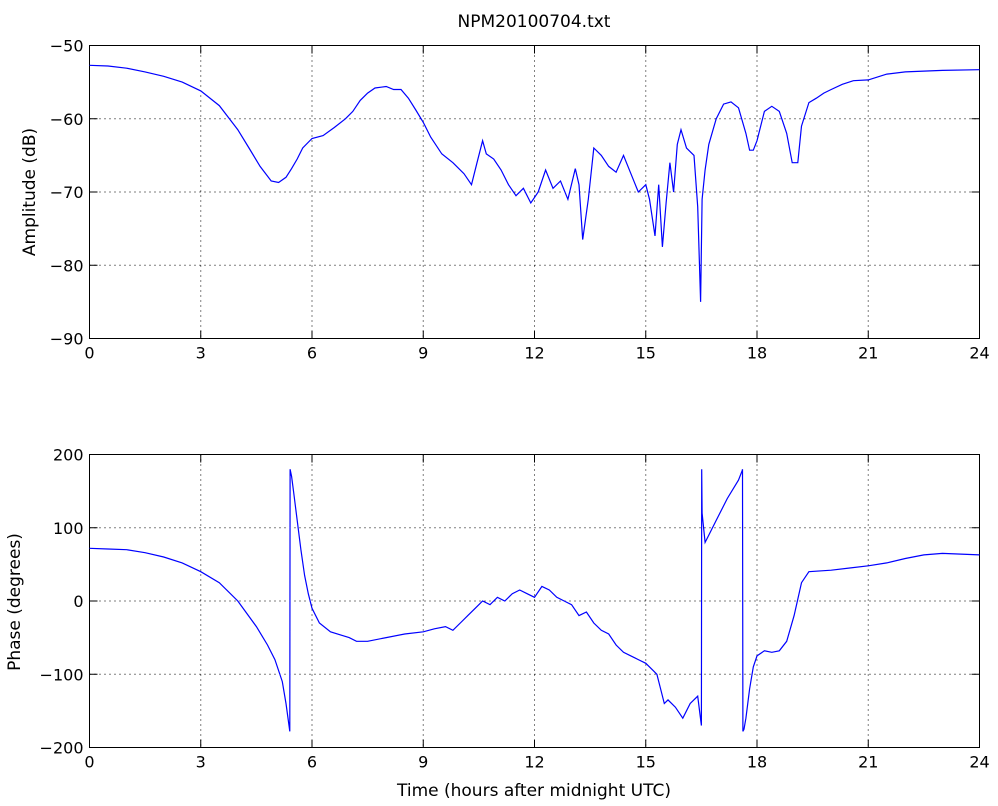  What do you see at coordinates (201, 762) in the screenshot?
I see `phase-xtick-label: 3` at bounding box center [201, 762].